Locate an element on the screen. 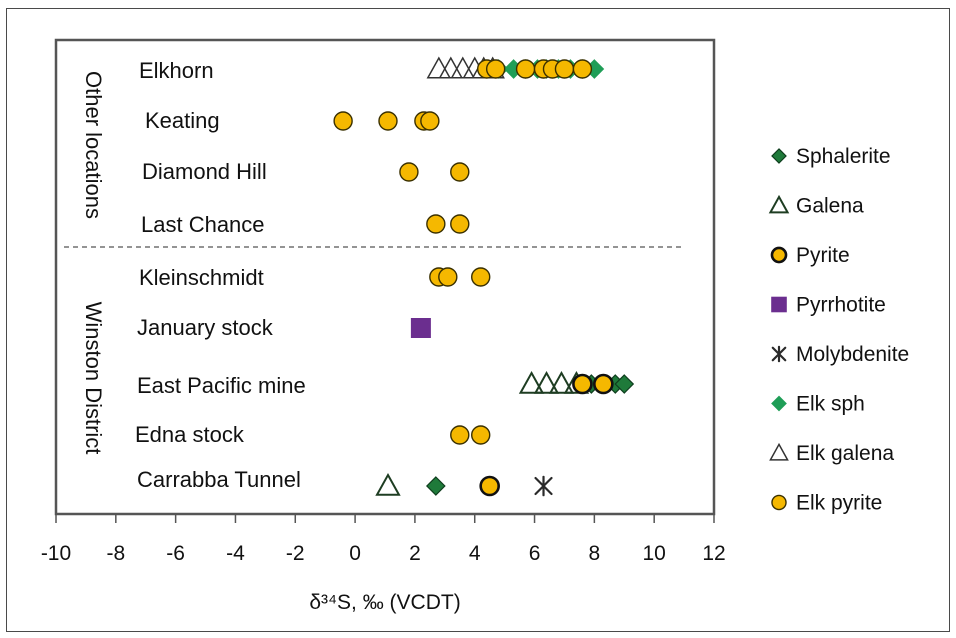 Image resolution: width=956 pixels, height=638 pixels. x-axis-label: δ³⁴S, ‰ (VCDT) is located at coordinates (384, 602).